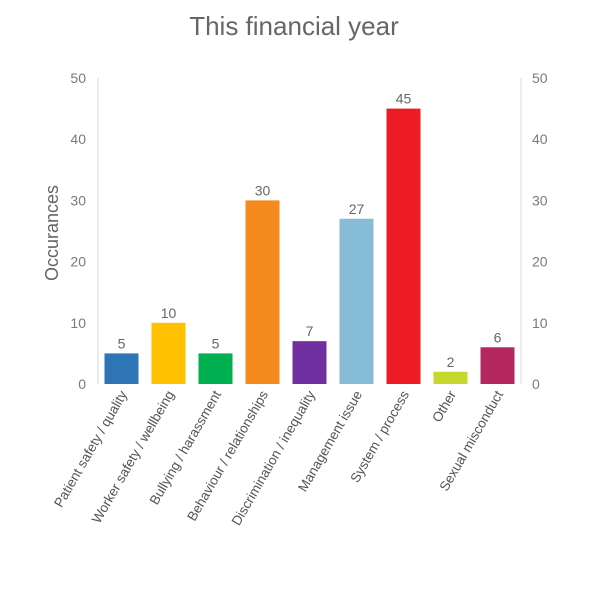 The image size is (594, 598). Describe the element at coordinates (540, 323) in the screenshot. I see `y-tick-label-right: 10` at that location.